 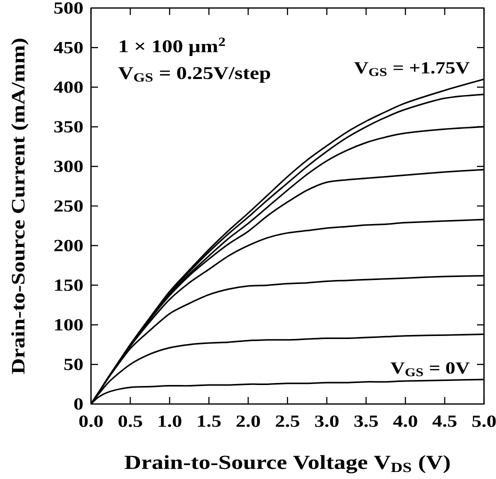 What do you see at coordinates (68, 127) in the screenshot?
I see `y-tick-label: 350` at bounding box center [68, 127].